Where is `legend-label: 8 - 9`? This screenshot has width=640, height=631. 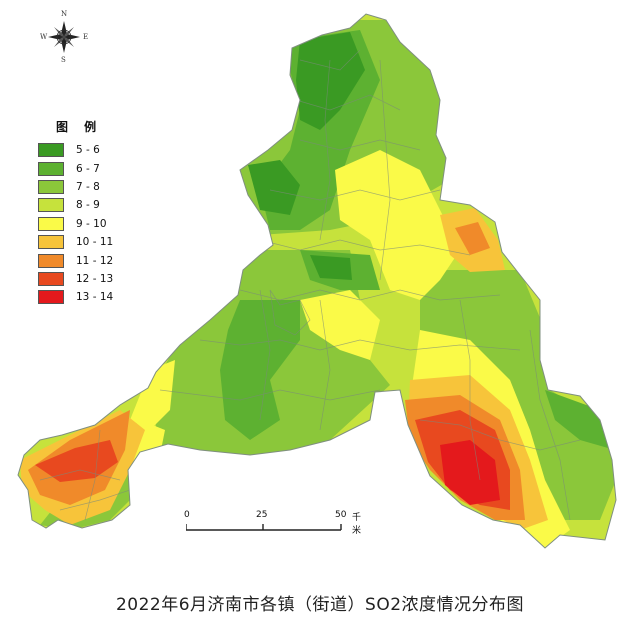
legend-label: 8 - 9 is located at coordinates (88, 205).